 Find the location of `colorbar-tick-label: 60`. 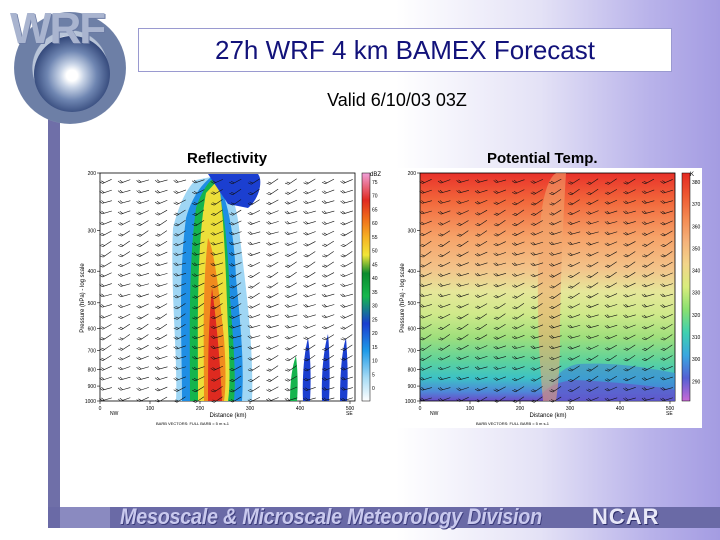

colorbar-tick-label: 60 is located at coordinates (375, 224).